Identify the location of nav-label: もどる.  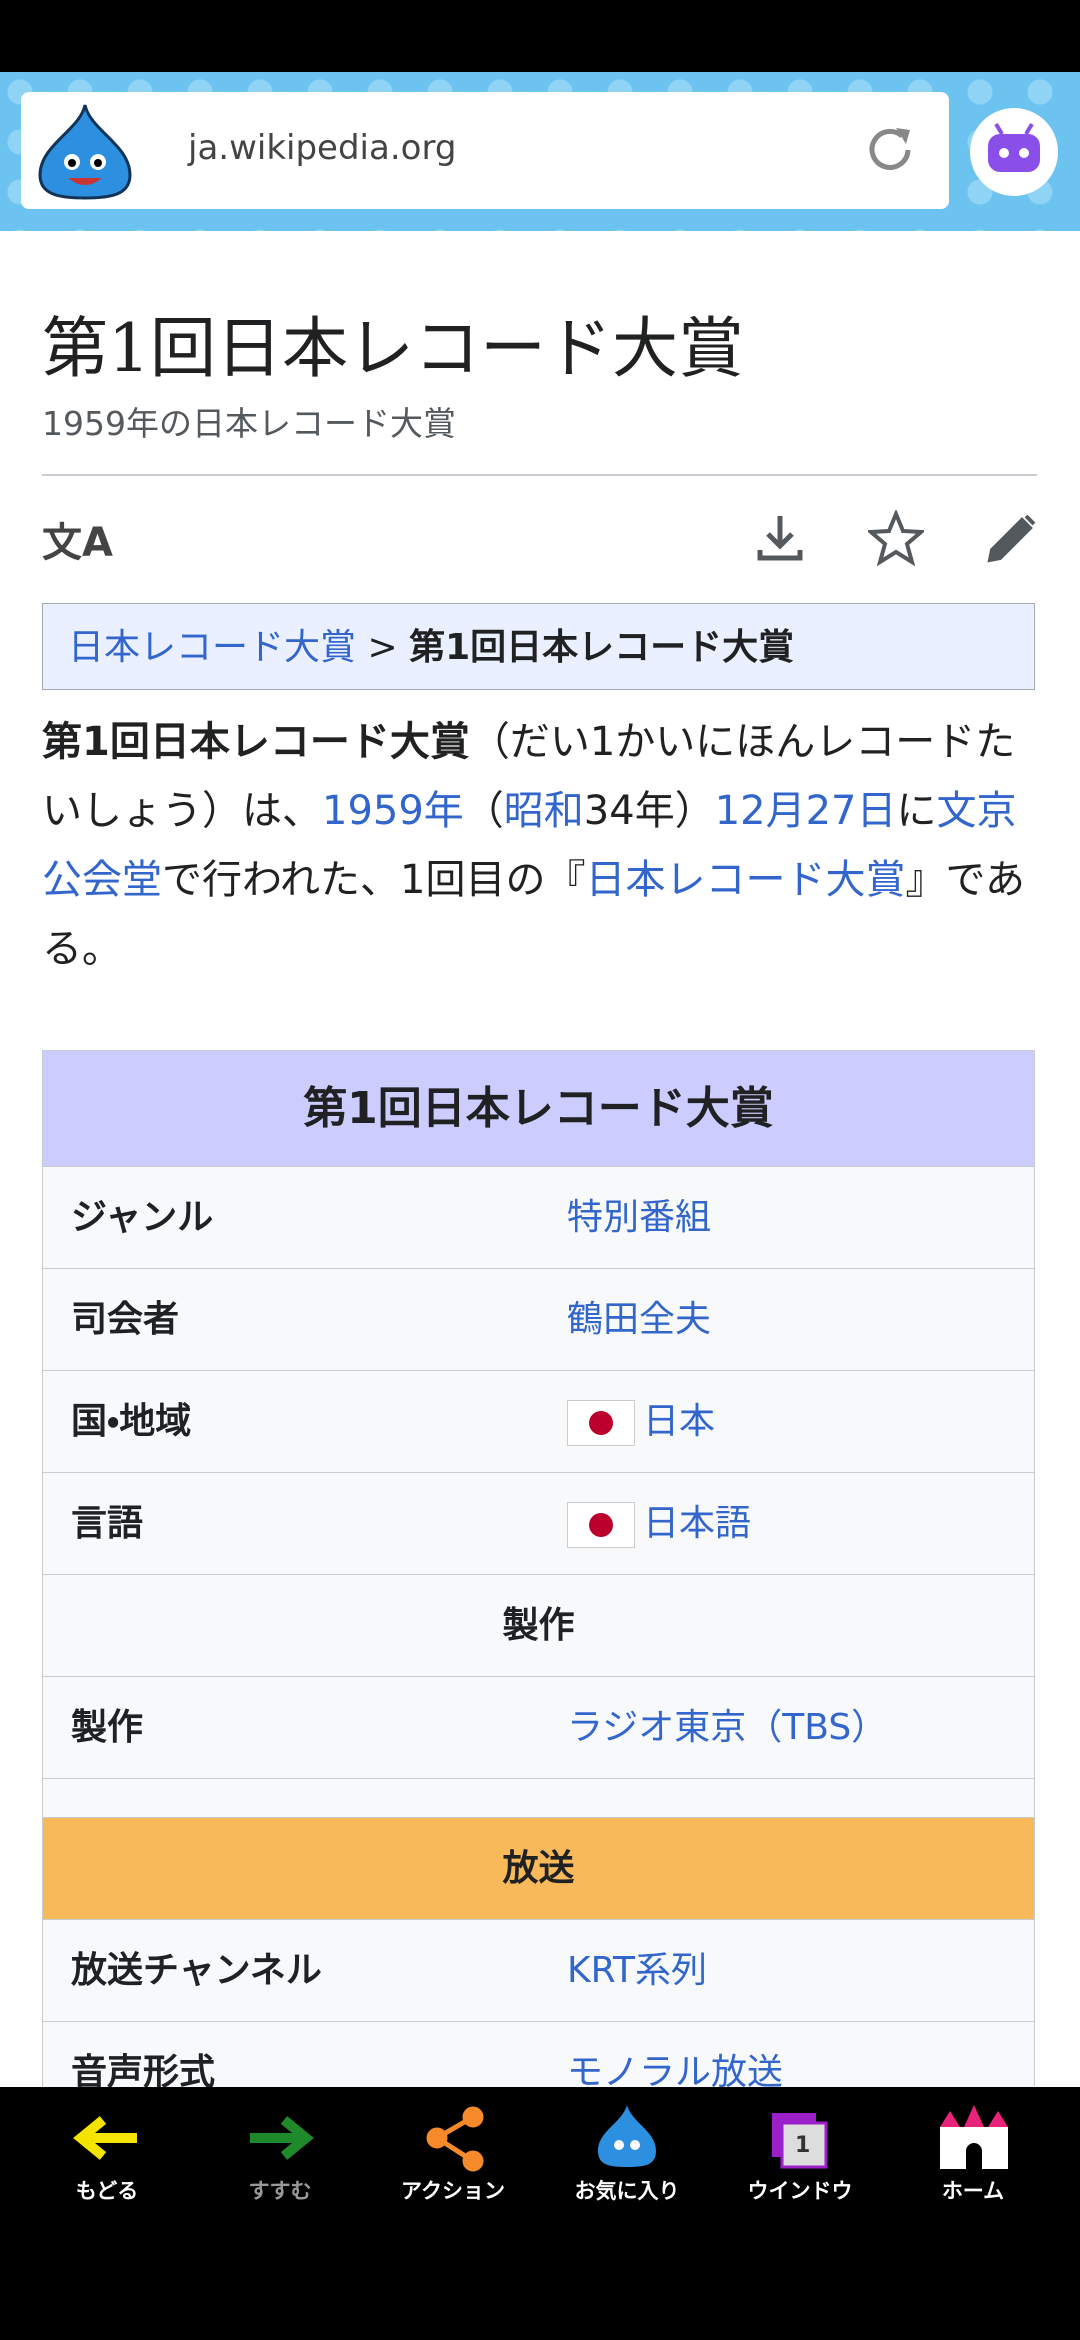
(107, 2191).